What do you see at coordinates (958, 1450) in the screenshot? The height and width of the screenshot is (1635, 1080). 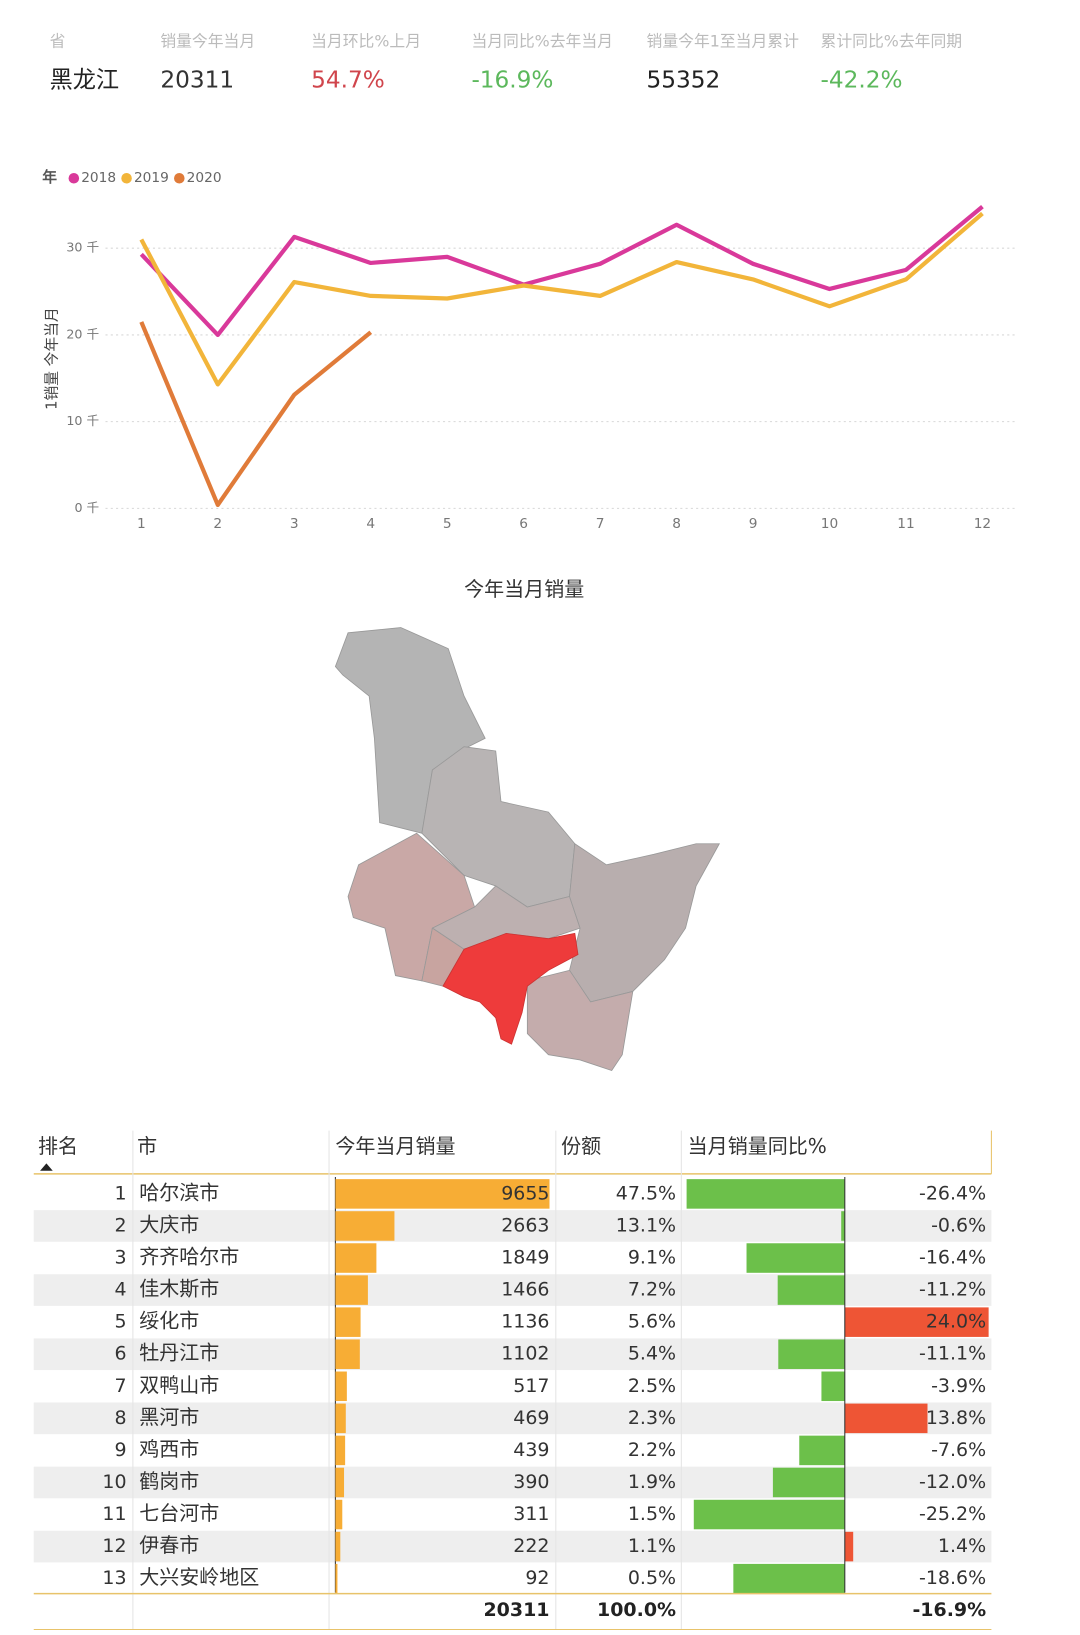 I see `yoy: -7.6%` at bounding box center [958, 1450].